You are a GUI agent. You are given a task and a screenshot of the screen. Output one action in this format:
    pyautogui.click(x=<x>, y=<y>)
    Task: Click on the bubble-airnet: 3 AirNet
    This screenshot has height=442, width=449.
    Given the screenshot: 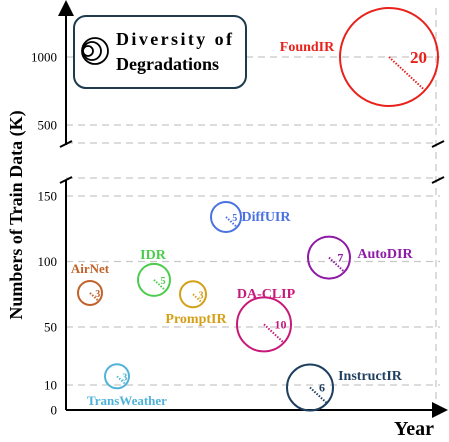 What is the action you would take?
    pyautogui.click(x=90, y=283)
    